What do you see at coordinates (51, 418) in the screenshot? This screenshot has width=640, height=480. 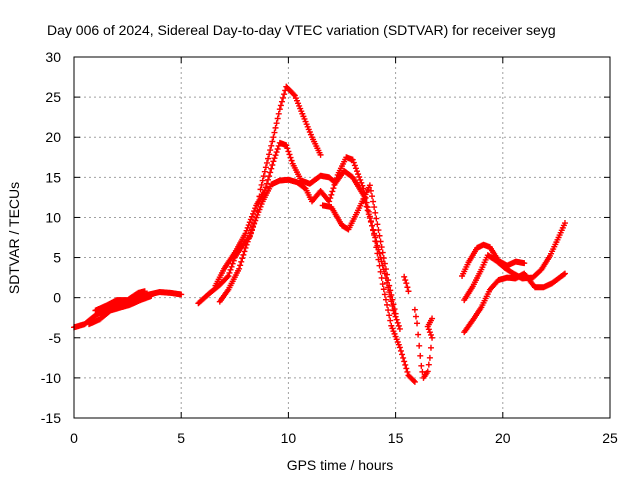 I see `y-tick-label: -15` at bounding box center [51, 418].